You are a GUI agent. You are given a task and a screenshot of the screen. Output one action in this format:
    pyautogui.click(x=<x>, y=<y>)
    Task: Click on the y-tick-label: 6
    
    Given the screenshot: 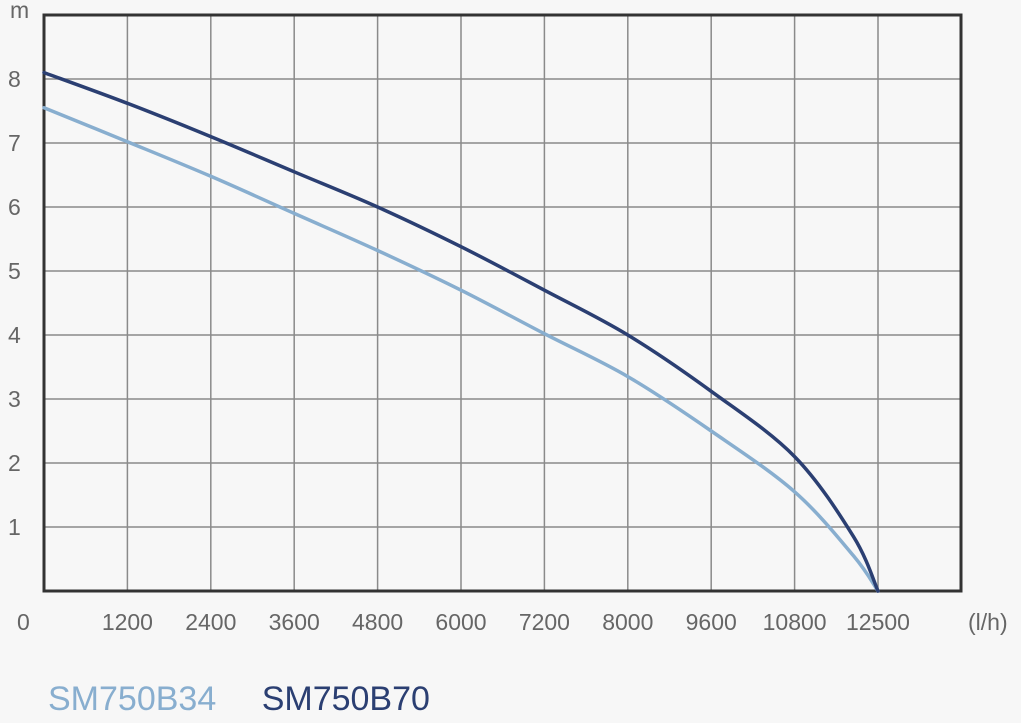 What is the action you would take?
    pyautogui.click(x=14, y=207)
    